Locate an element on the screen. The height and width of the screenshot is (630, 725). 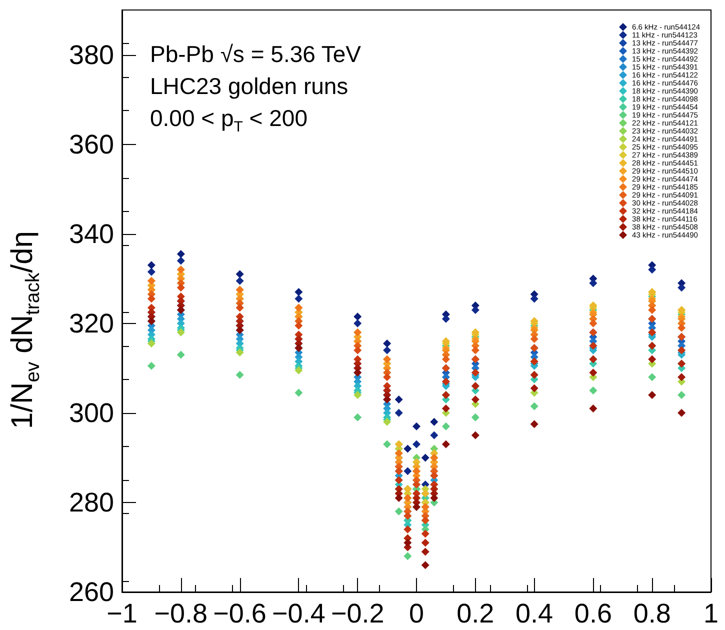
x-tick-label: 0 is located at coordinates (416, 613).